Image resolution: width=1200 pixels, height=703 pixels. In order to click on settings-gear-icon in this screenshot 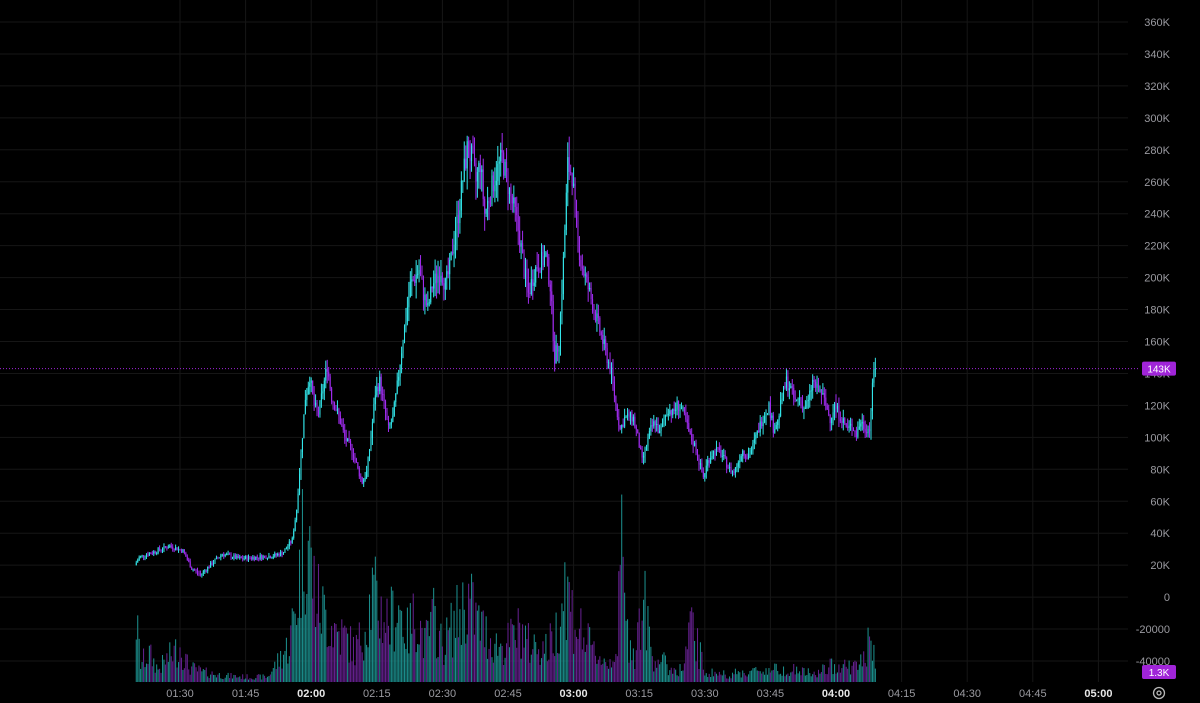, I will do `click(1159, 693)`.